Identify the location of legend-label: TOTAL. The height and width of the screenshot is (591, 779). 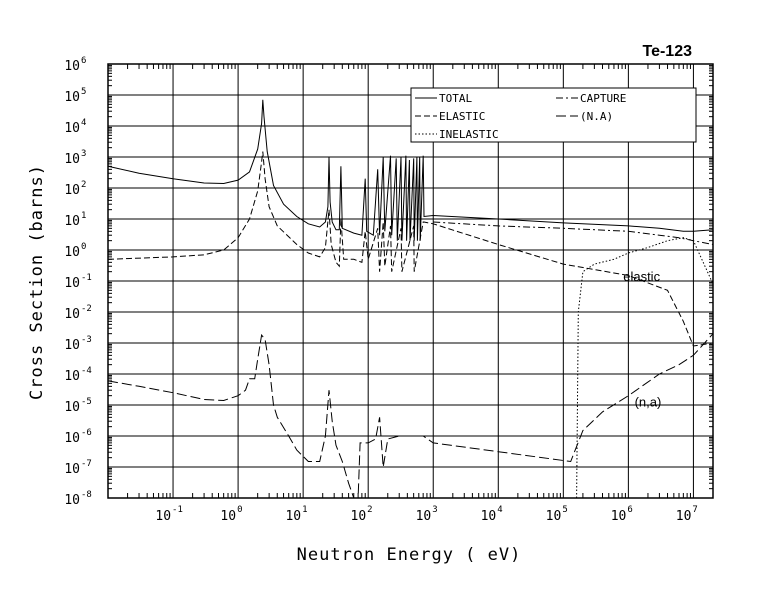
(455, 98).